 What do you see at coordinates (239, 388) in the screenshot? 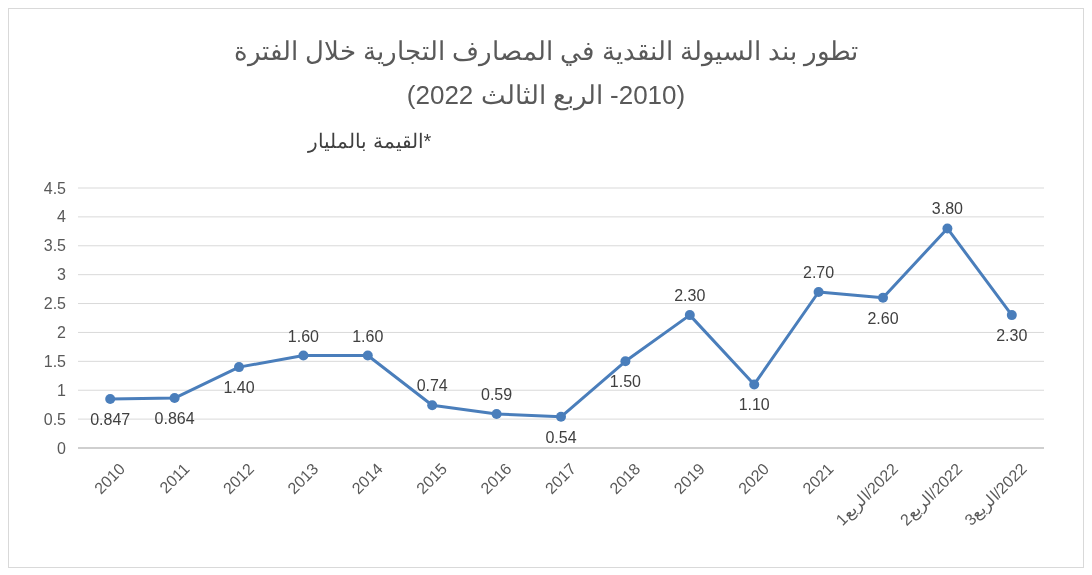
I see `data-label: 1.40` at bounding box center [239, 388].